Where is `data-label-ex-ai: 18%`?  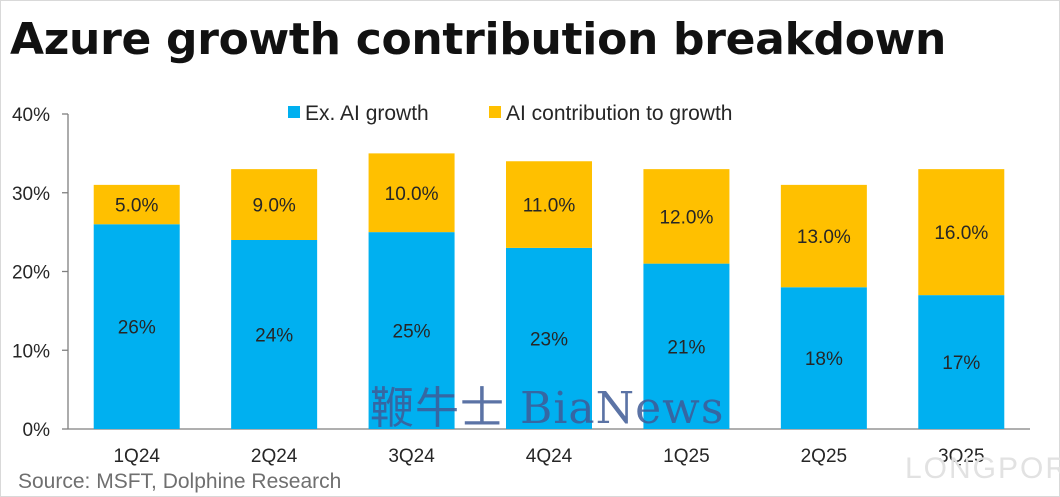
data-label-ex-ai: 18% is located at coordinates (824, 359).